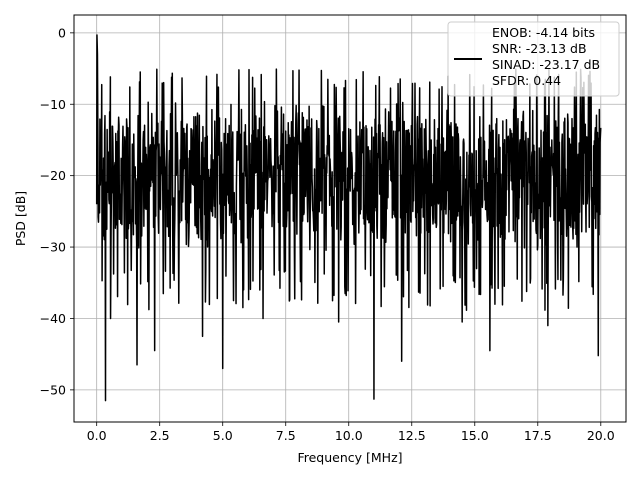 This screenshot has width=640, height=480. What do you see at coordinates (349, 457) in the screenshot?
I see `x-axis-label: Frequency [MHz]` at bounding box center [349, 457].